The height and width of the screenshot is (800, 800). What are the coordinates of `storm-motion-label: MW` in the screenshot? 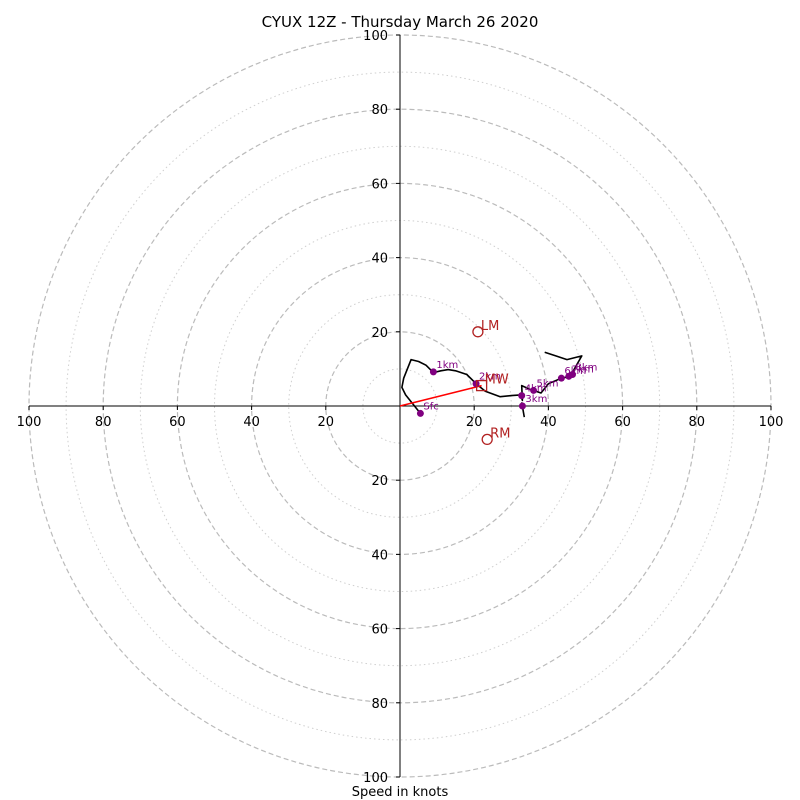 It's located at (497, 380).